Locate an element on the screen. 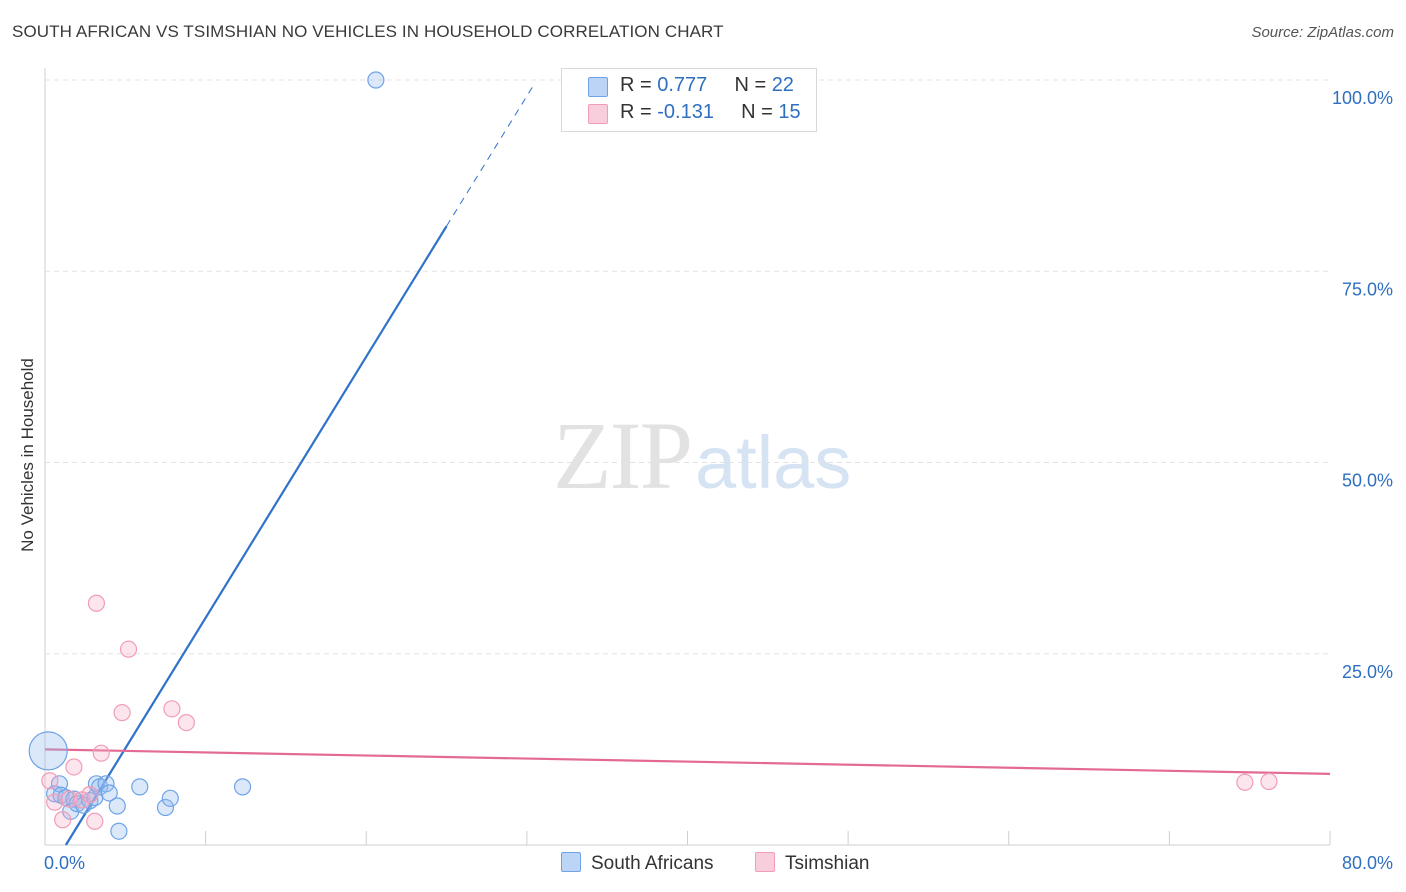 This screenshot has height=892, width=1406. x-tick-label: 0.0% is located at coordinates (64, 863).